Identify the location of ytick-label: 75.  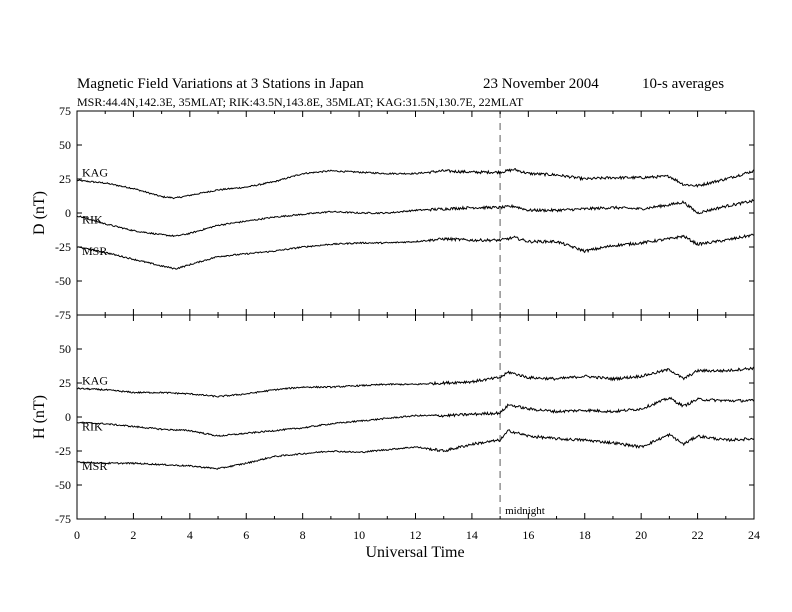
(65, 111).